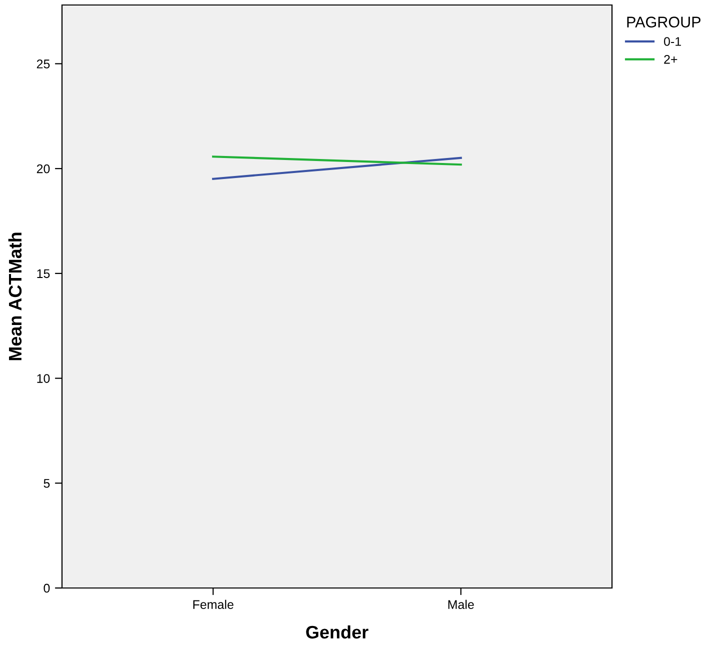 Image resolution: width=708 pixels, height=648 pixels. Describe the element at coordinates (43, 273) in the screenshot. I see `y-tick-label: 15` at that location.